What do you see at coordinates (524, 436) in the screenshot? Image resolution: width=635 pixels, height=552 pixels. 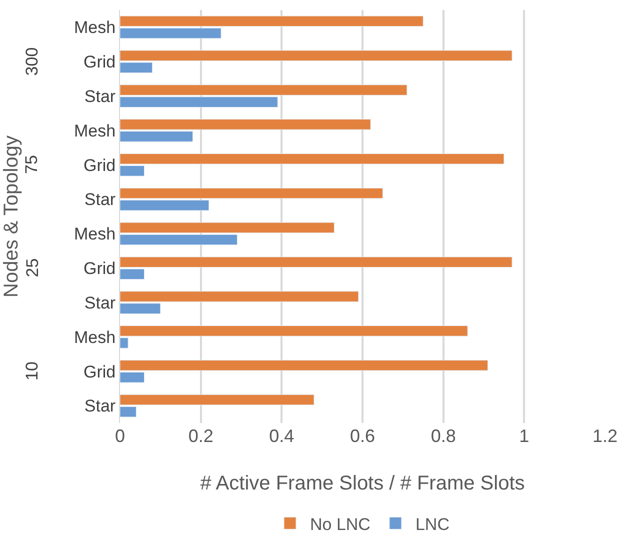 I see `x-tick-label: 1` at bounding box center [524, 436].